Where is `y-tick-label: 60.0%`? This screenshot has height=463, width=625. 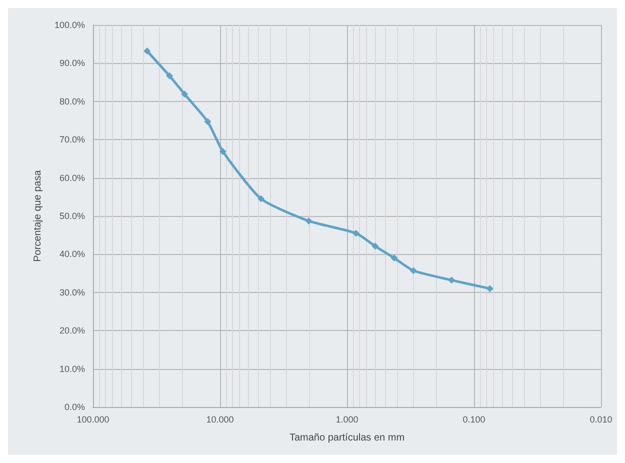
y-tick-label: 60.0% is located at coordinates (72, 177).